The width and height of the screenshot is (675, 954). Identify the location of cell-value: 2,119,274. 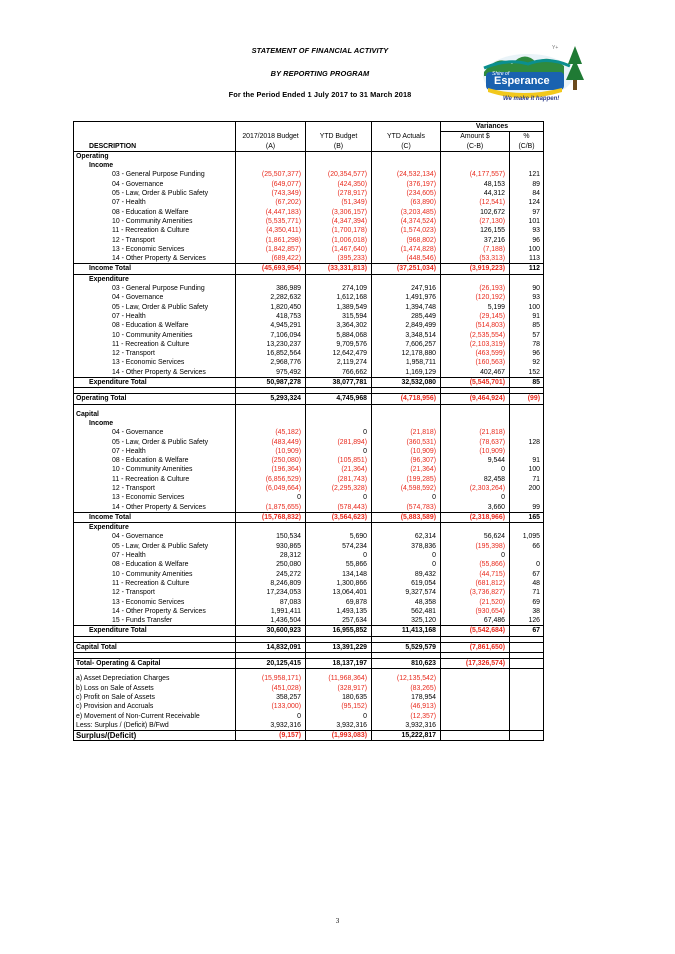
(338, 363).